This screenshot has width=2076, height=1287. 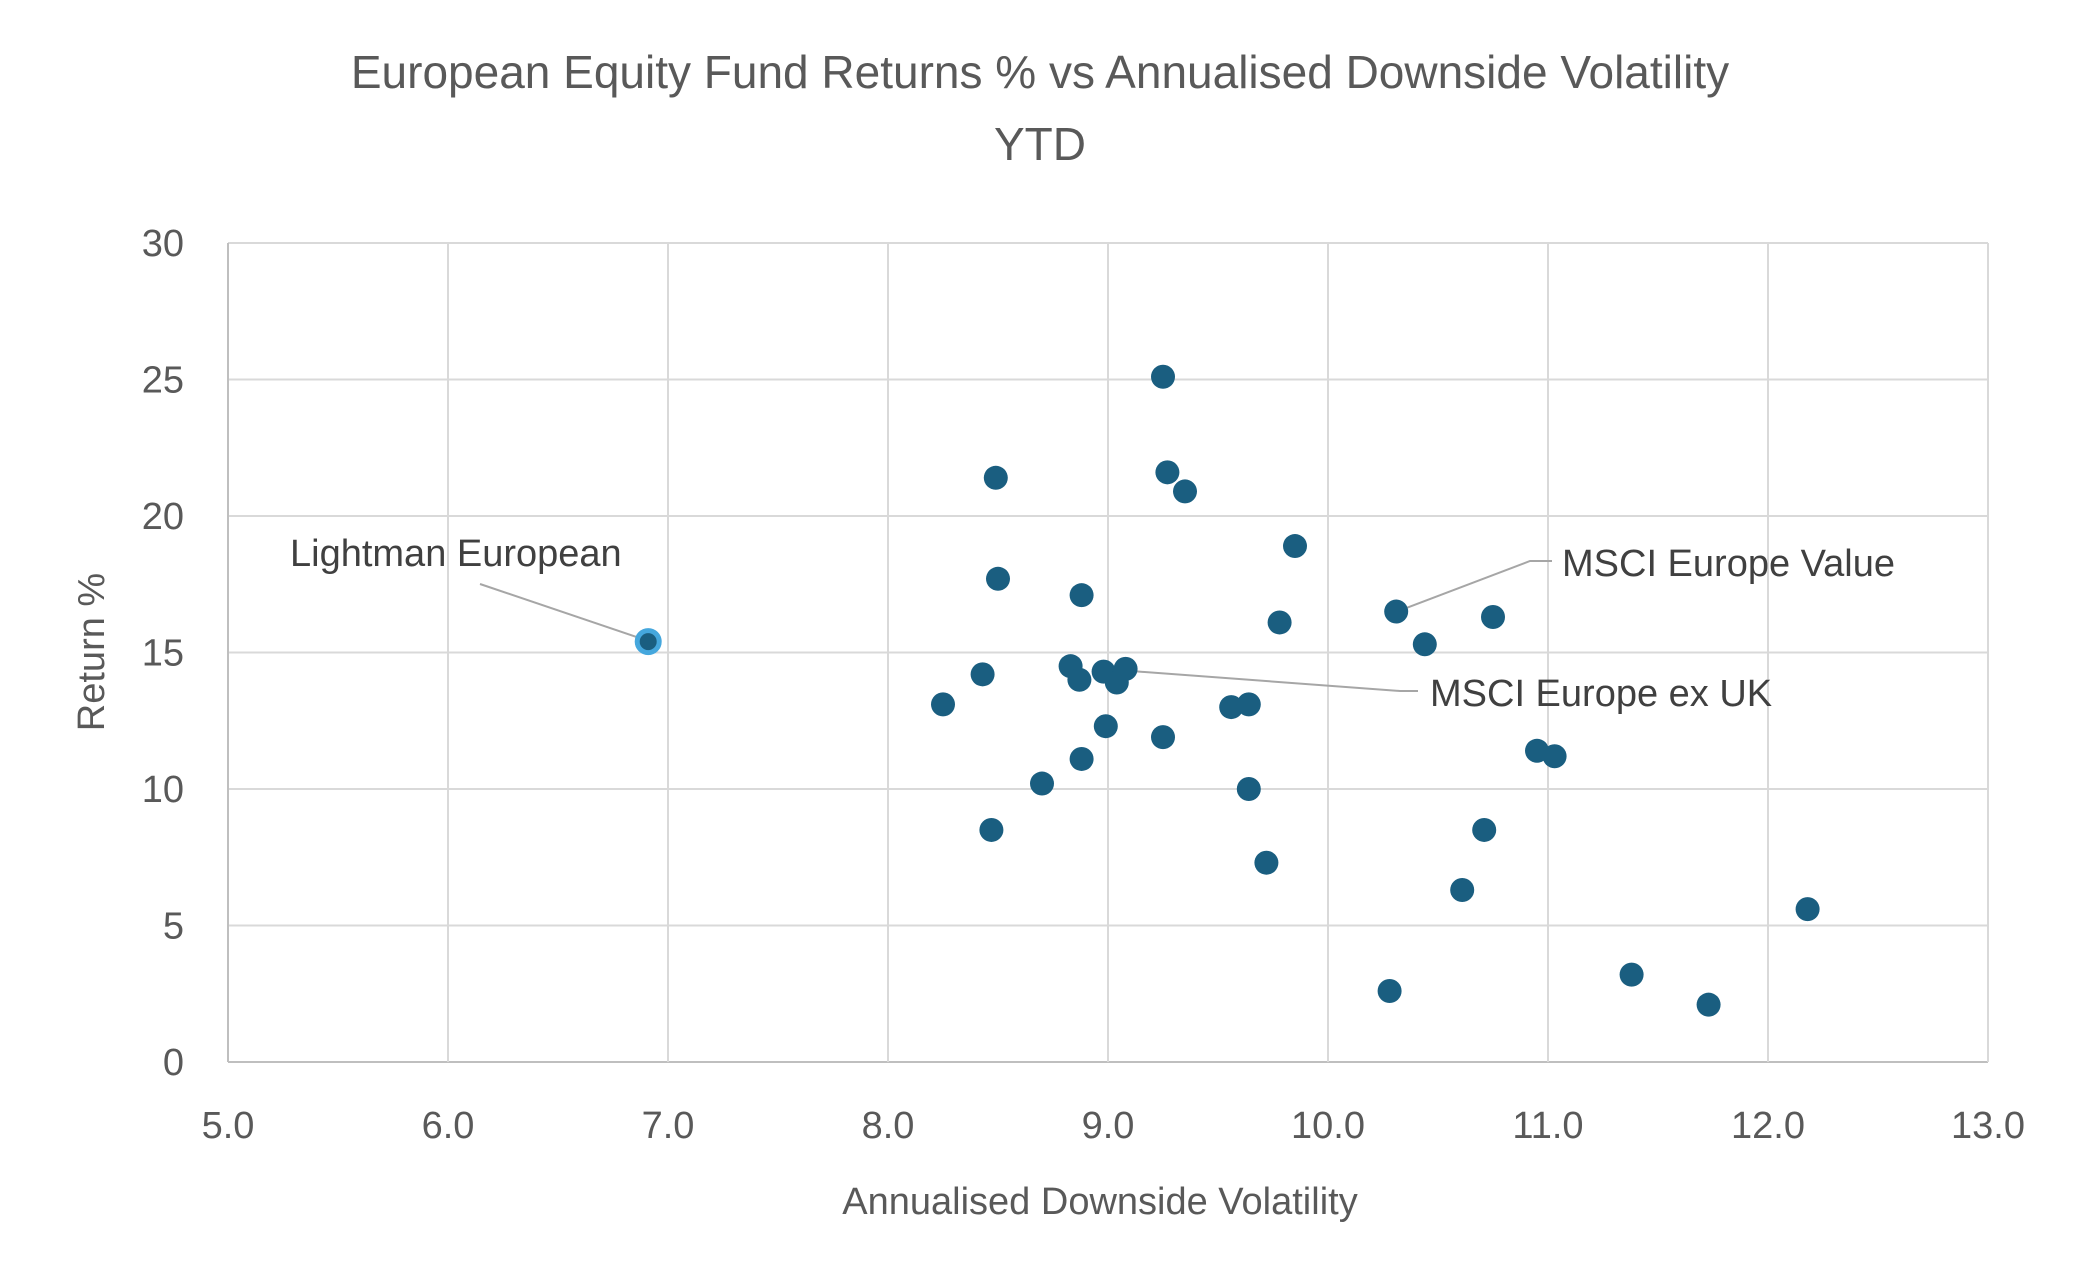 I want to click on label-msci-europe-value: MSCI Europe Value, so click(x=1728, y=564).